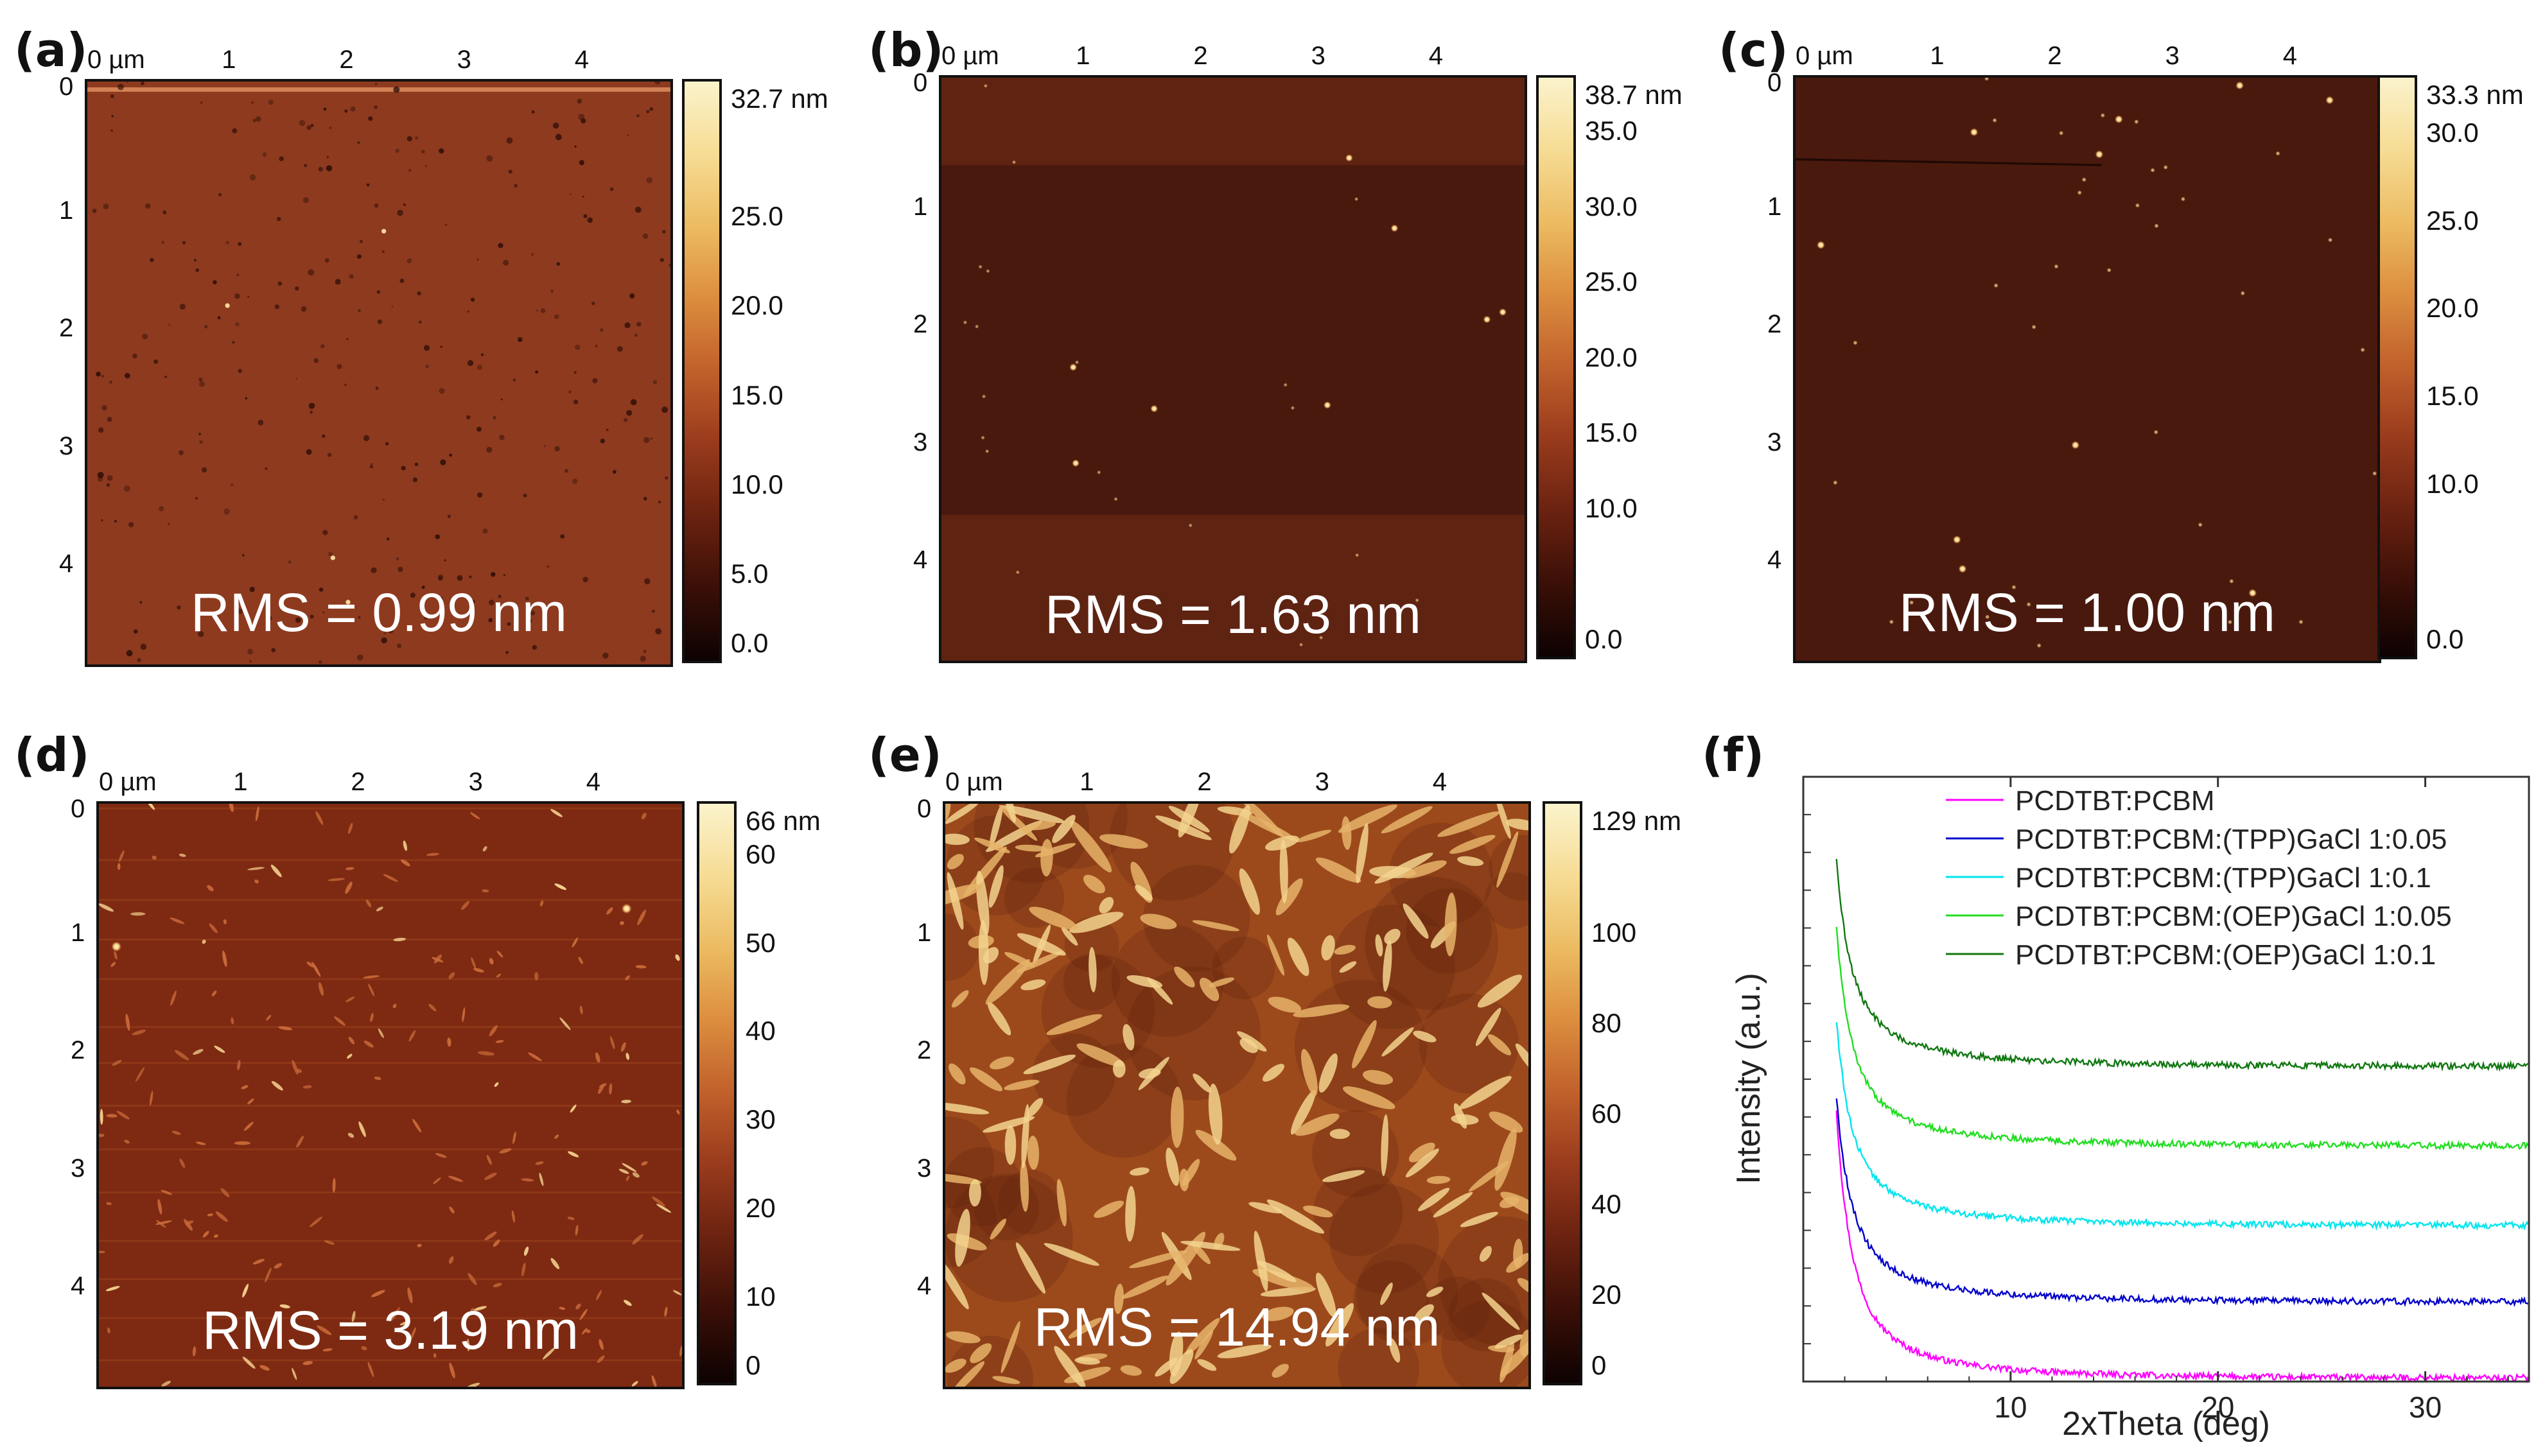 This screenshot has height=1456, width=2545. What do you see at coordinates (1733, 755) in the screenshot?
I see `panel-label-f: (f)` at bounding box center [1733, 755].